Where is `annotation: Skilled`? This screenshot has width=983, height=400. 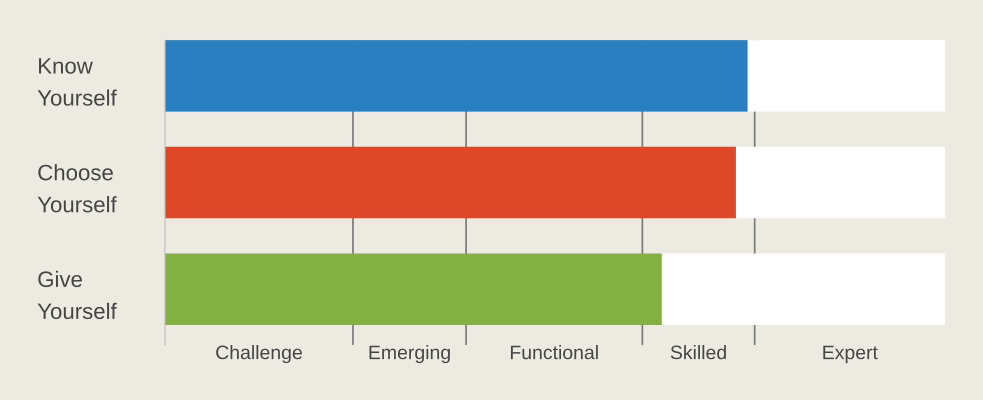 annotation: Skilled is located at coordinates (698, 352).